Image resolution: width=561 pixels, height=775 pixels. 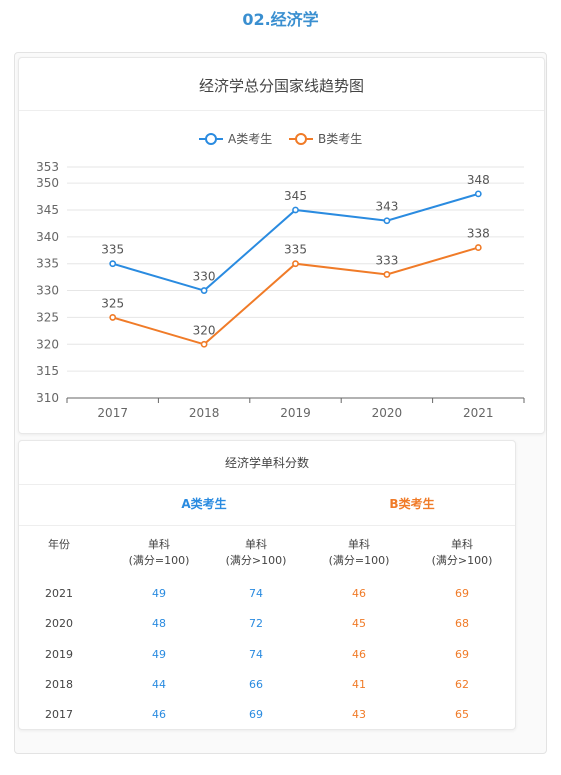 I want to click on legend-label: B类考生, so click(x=340, y=139).